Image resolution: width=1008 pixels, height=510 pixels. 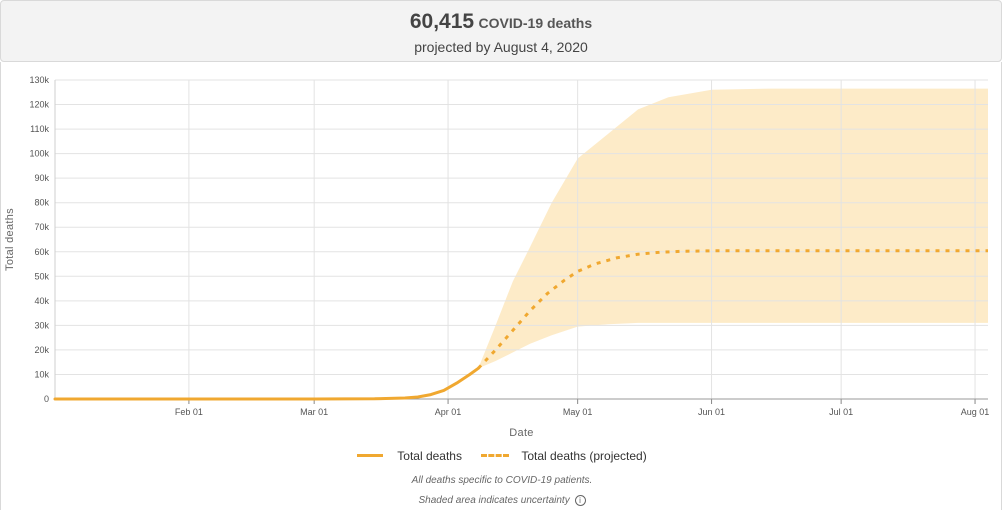 I want to click on projected-deaths-number: 60,415, so click(x=442, y=21).